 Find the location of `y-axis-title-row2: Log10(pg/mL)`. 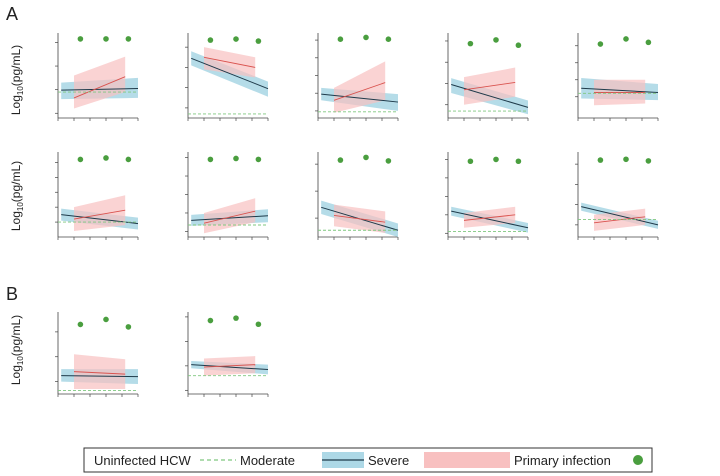

y-axis-title-row2: Log10(pg/mL) is located at coordinates (17, 196).